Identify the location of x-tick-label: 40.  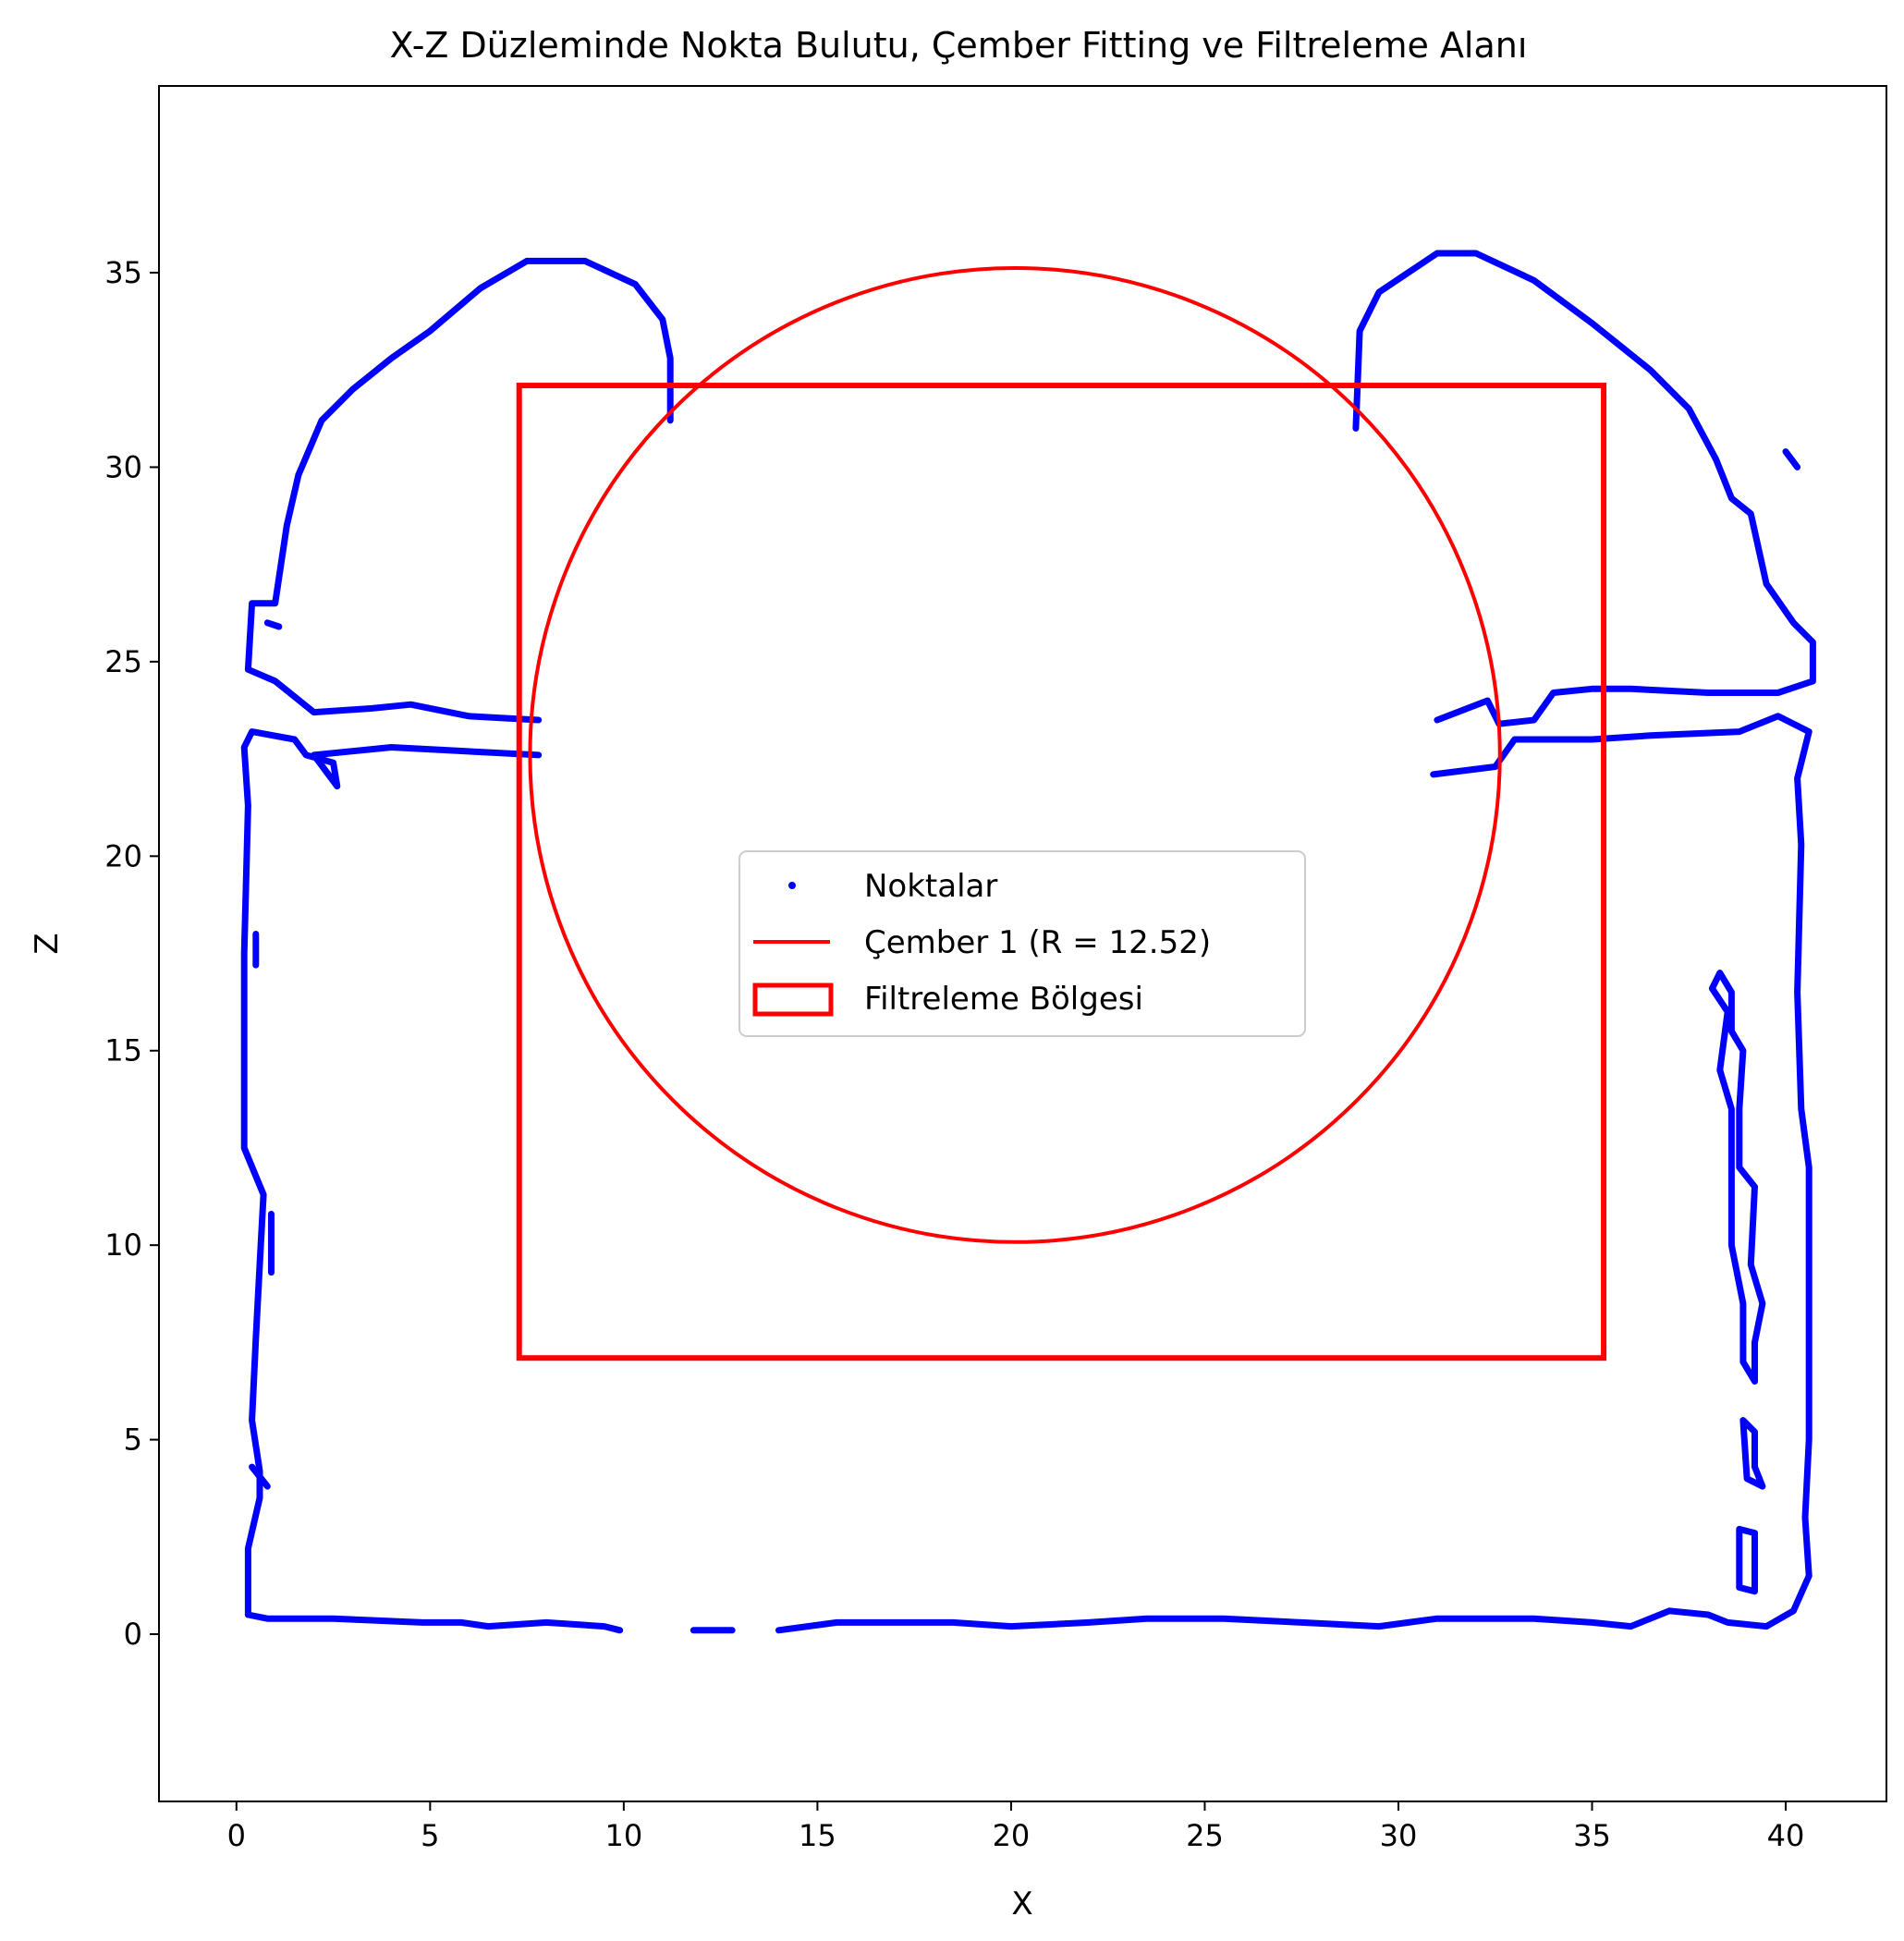
(1786, 1835).